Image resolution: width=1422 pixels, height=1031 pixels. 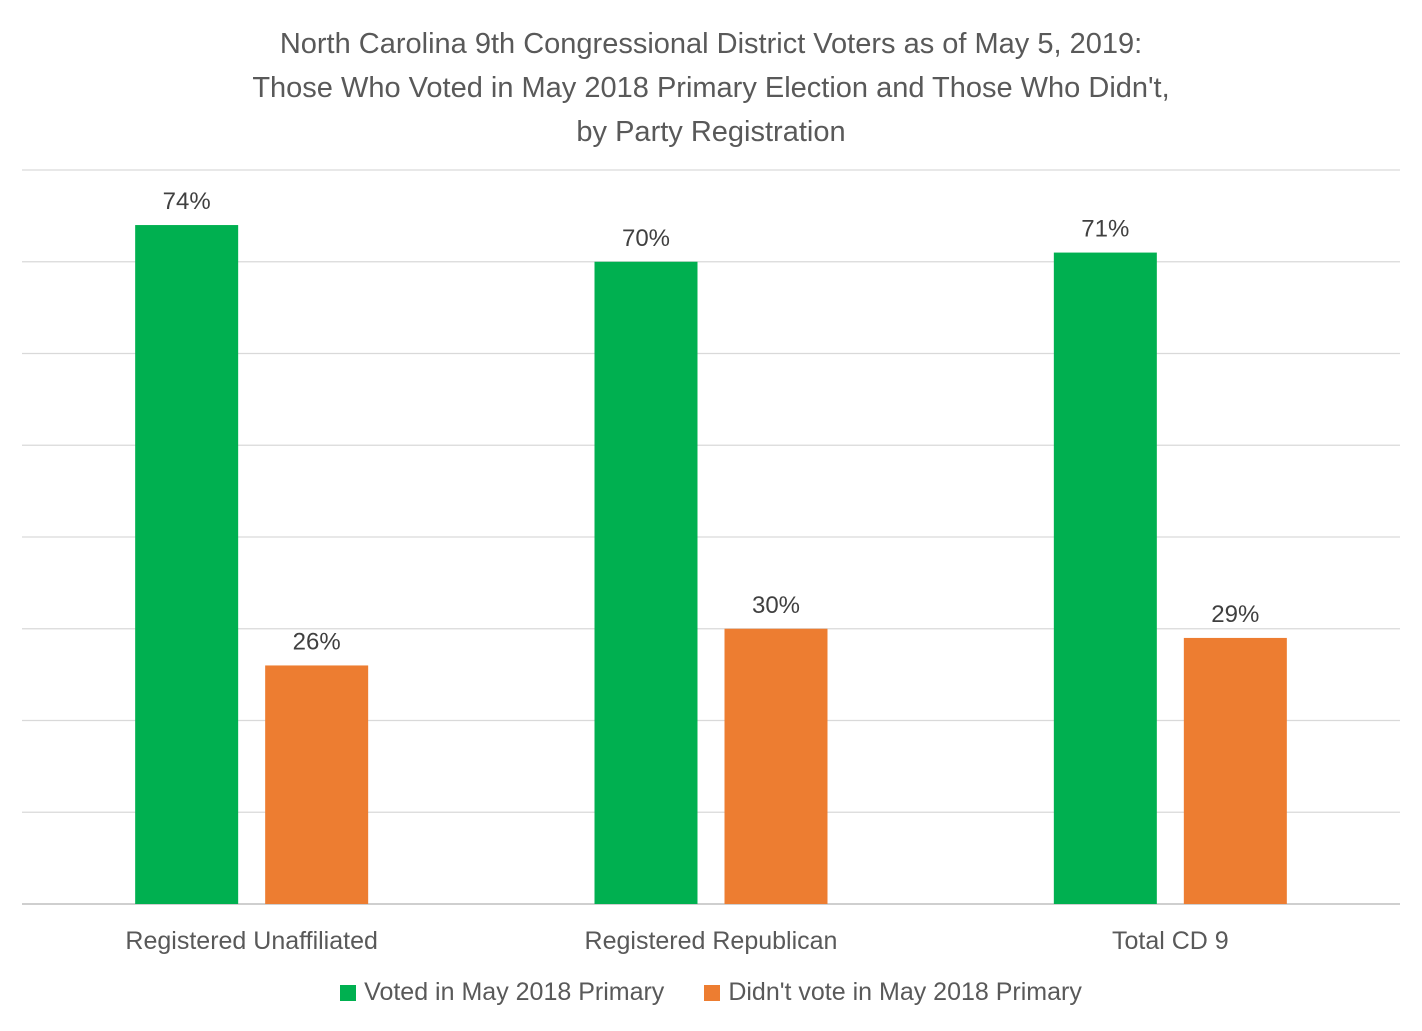 What do you see at coordinates (1105, 229) in the screenshot?
I see `data-label: 71%` at bounding box center [1105, 229].